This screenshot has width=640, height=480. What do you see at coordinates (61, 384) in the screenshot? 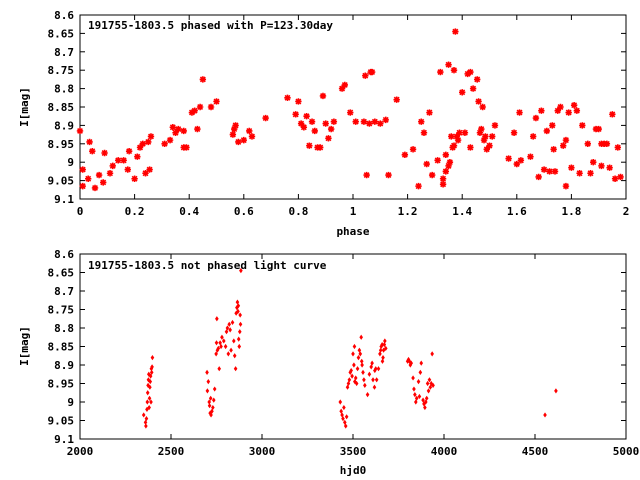
I see `y-tick-label: 8.95` at bounding box center [61, 384].